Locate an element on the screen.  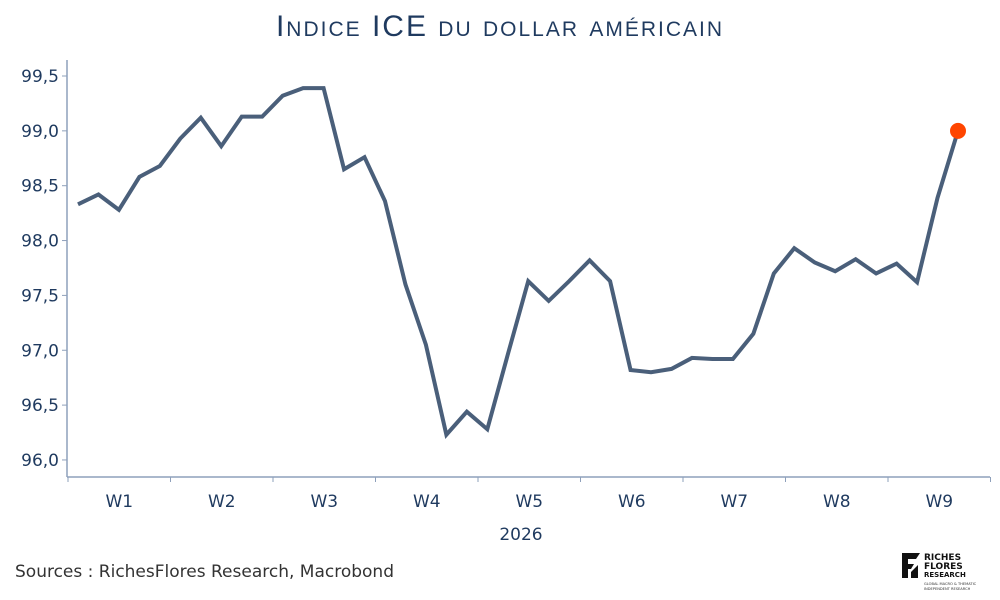
x-tick-label: W7 is located at coordinates (734, 502).